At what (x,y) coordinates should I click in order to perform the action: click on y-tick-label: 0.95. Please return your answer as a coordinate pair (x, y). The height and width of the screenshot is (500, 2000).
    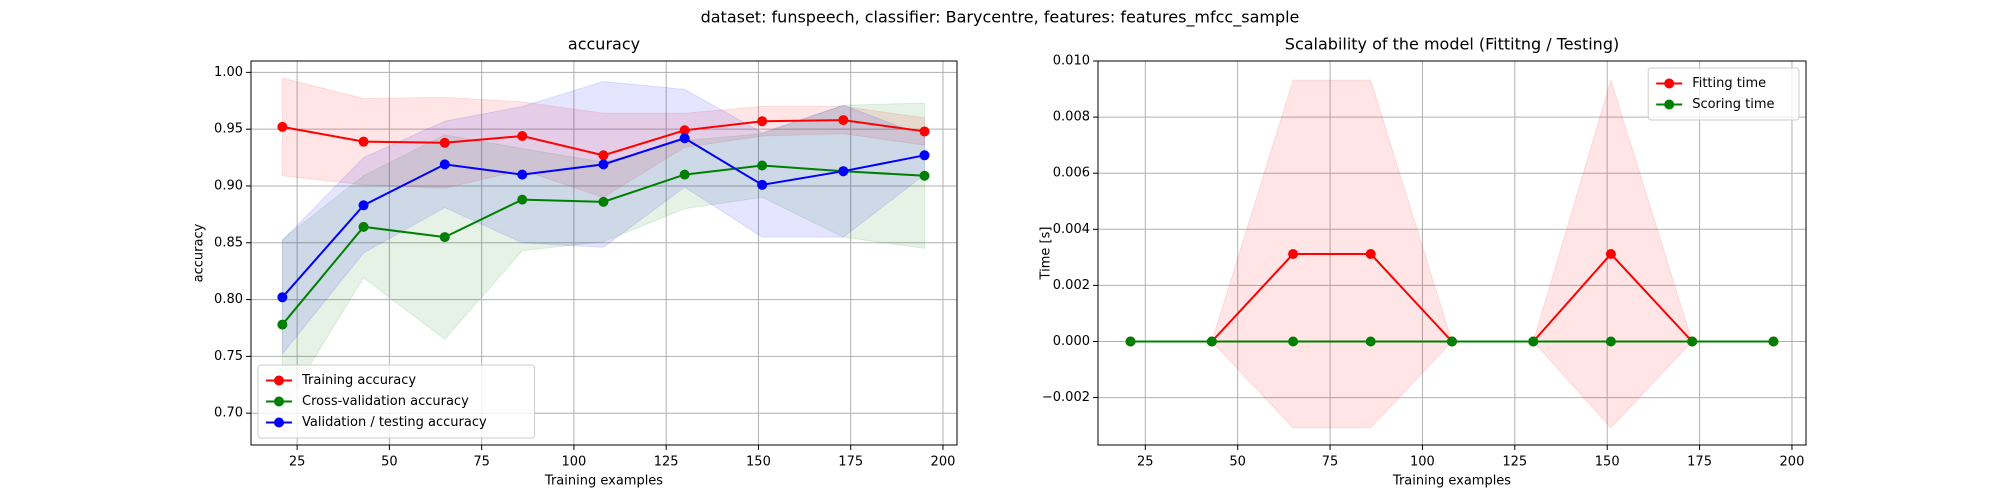
    Looking at the image, I should click on (228, 129).